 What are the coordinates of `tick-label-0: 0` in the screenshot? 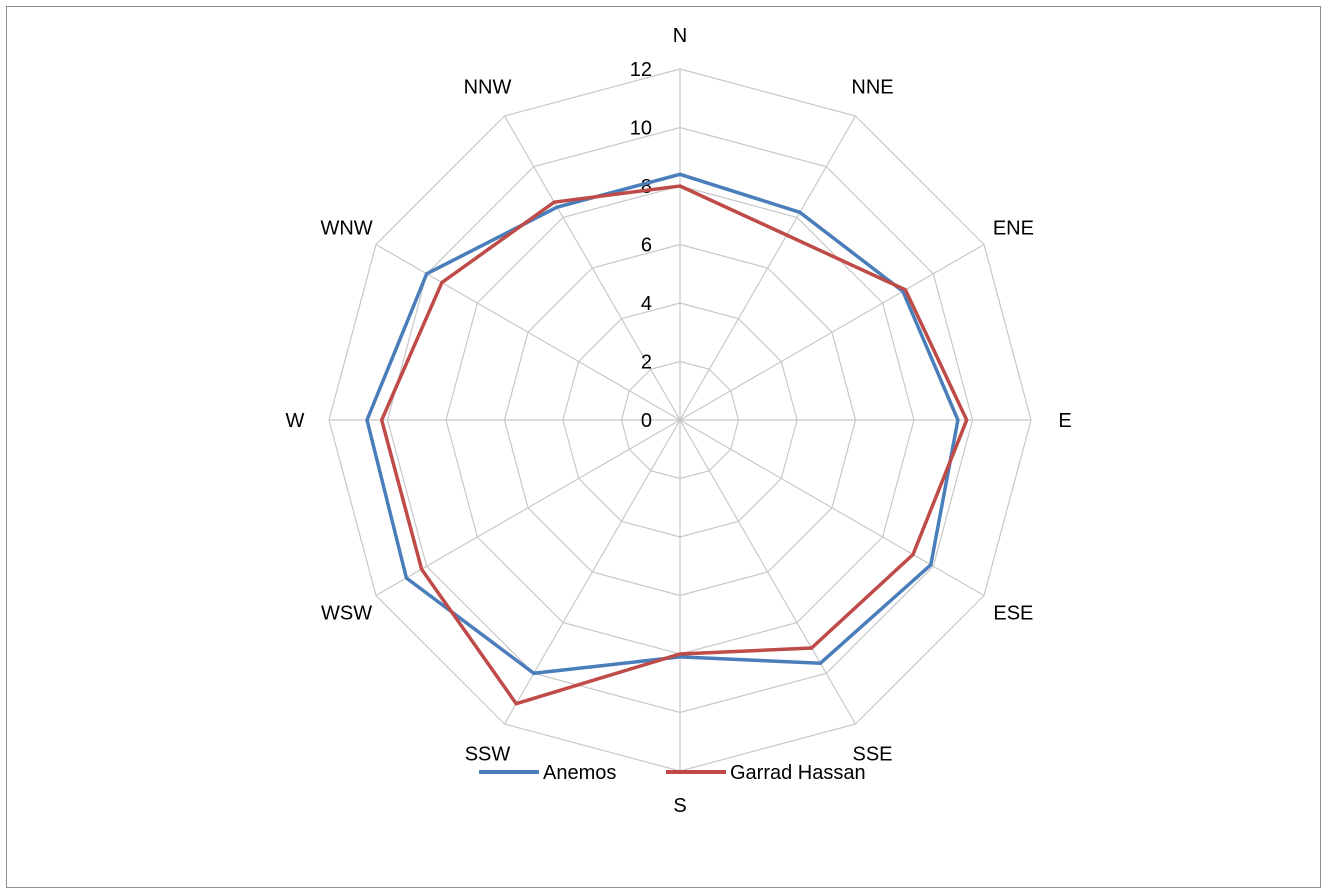 It's located at (646, 421).